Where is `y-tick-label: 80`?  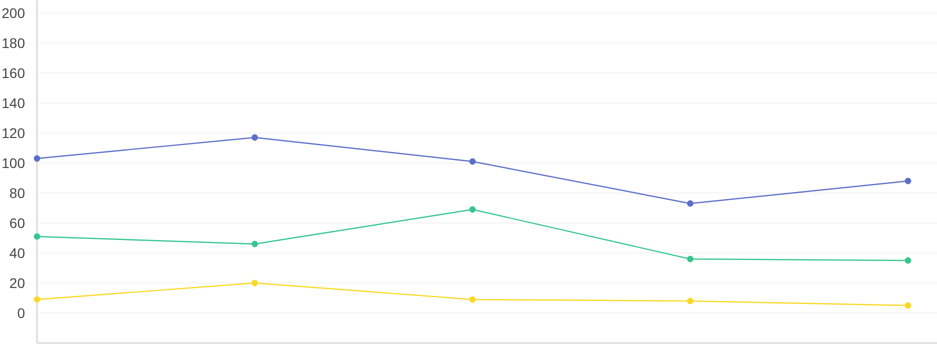 y-tick-label: 80 is located at coordinates (17, 192).